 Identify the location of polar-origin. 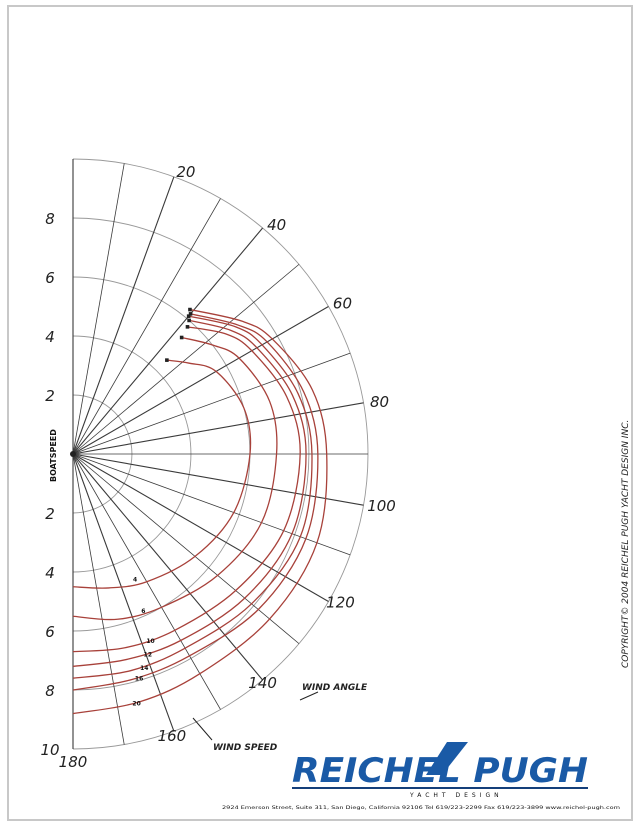
(73, 454).